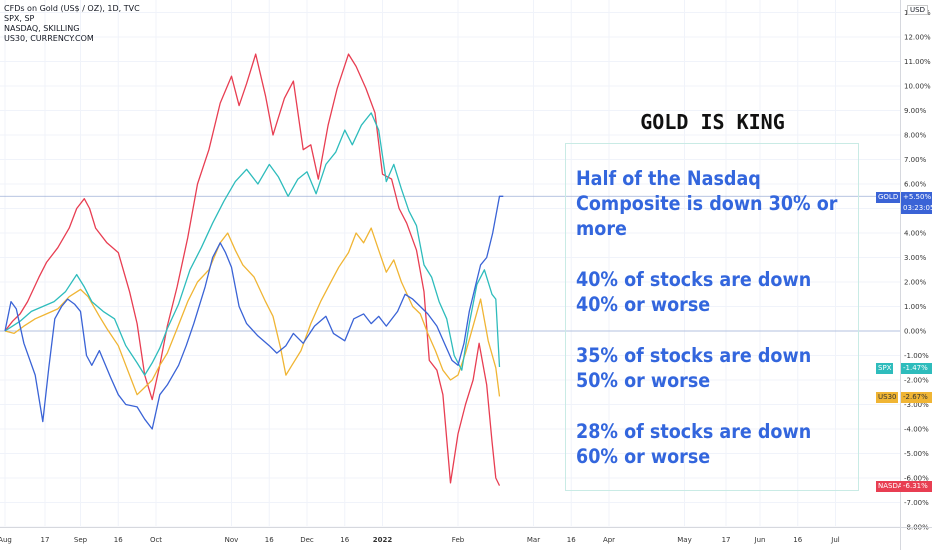  Describe the element at coordinates (915, 234) in the screenshot. I see `y-tick-label: 4.00%` at that location.